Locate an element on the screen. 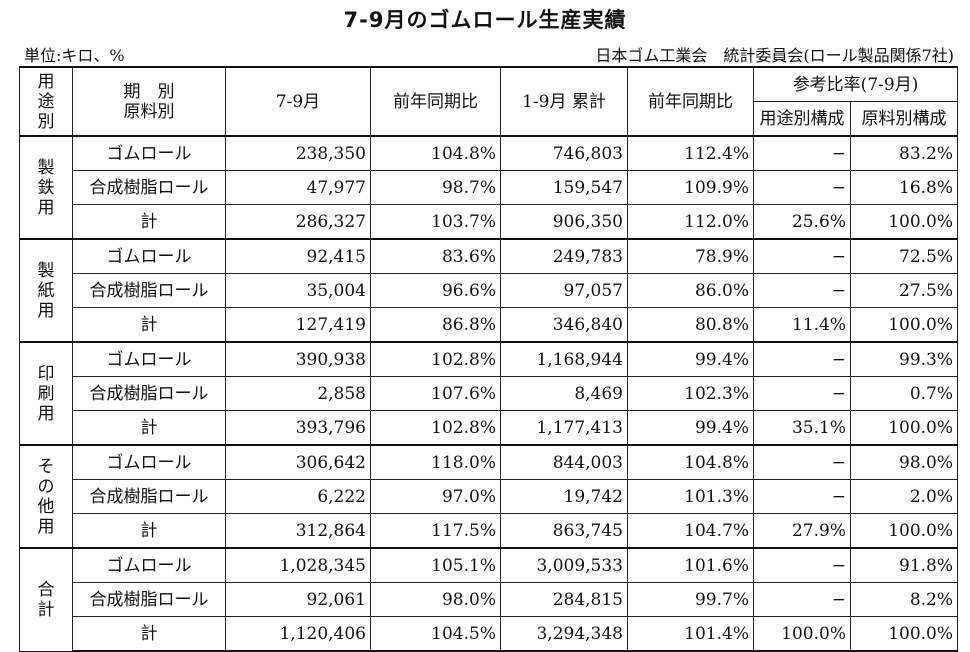 Image resolution: width=970 pixels, height=652 pixels. yoy-cell: 97.0% is located at coordinates (435, 496).